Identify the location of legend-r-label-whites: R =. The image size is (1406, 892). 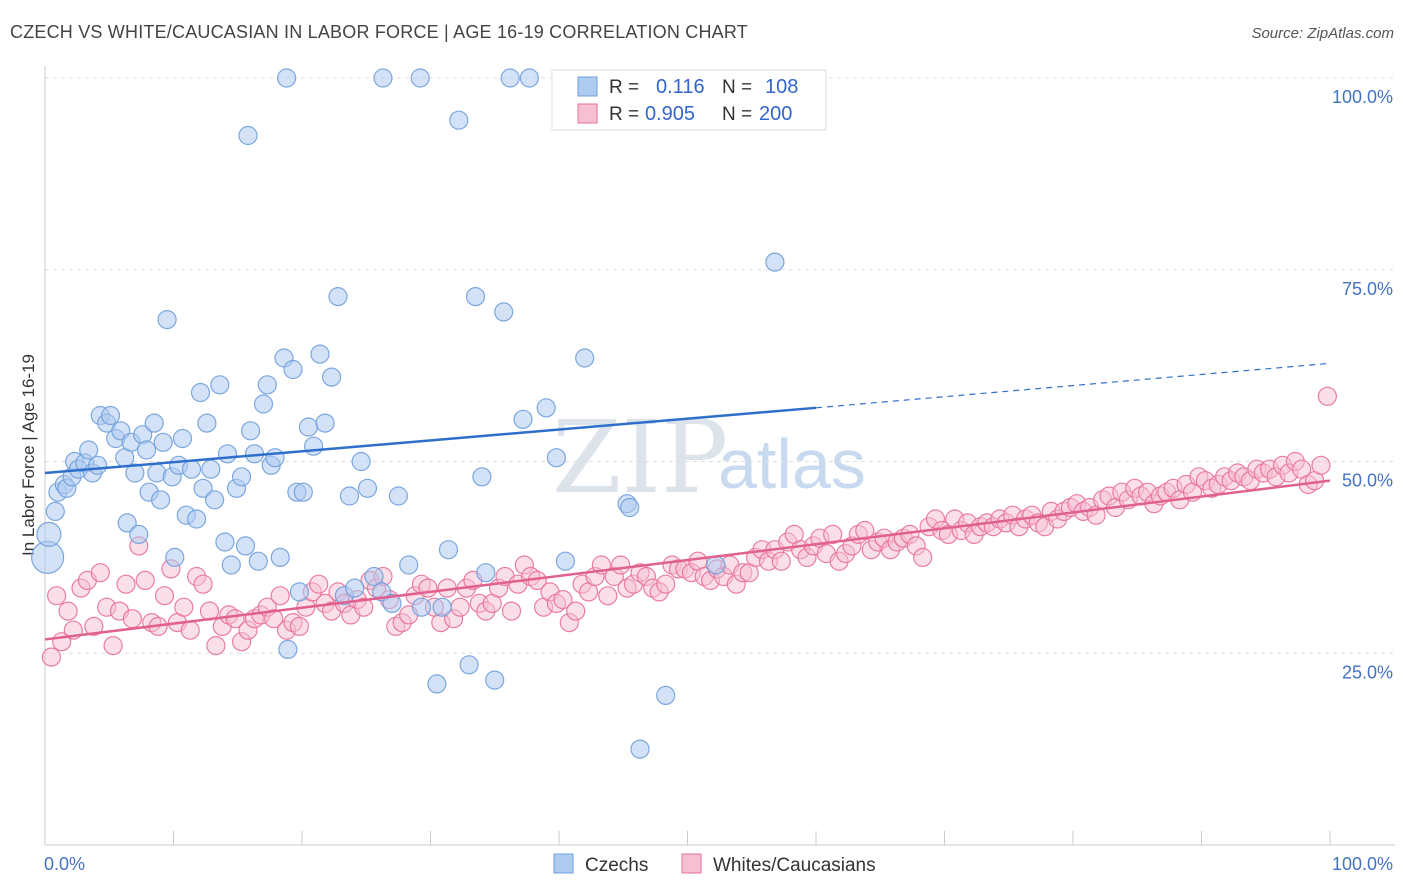
(624, 114).